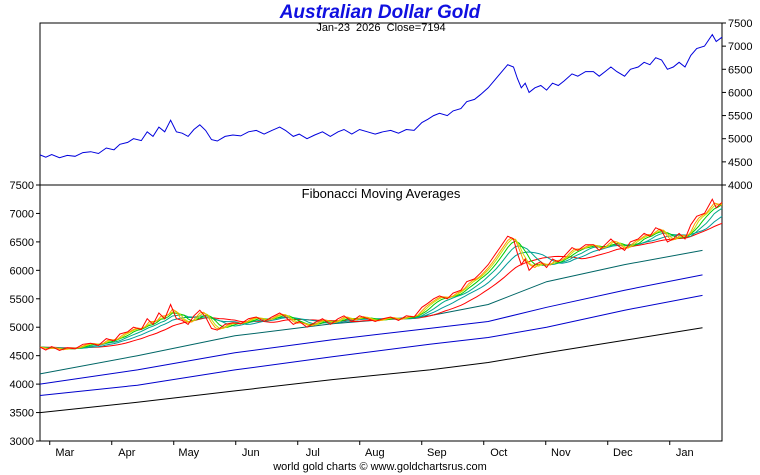 Image resolution: width=760 pixels, height=475 pixels. What do you see at coordinates (22, 328) in the screenshot?
I see `lower-y-tick-label: 5000` at bounding box center [22, 328].